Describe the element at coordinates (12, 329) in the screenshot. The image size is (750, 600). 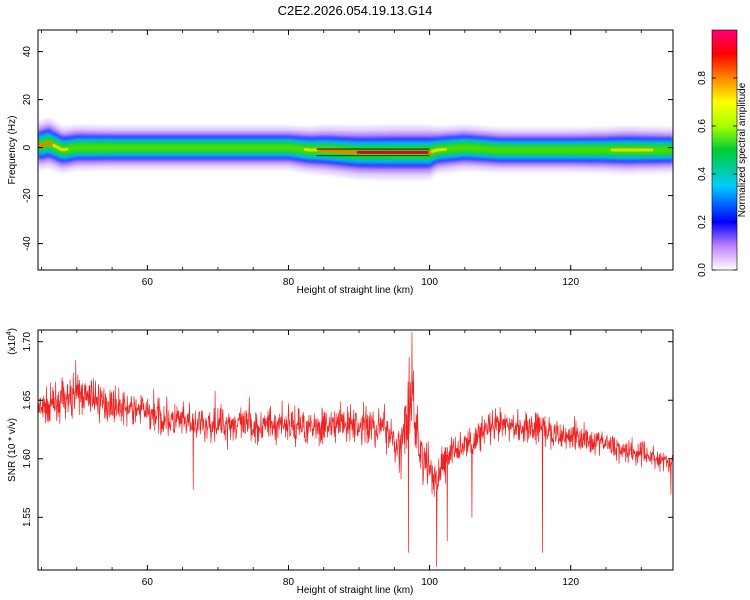
I see `snr-scale-suffix: )` at that location.